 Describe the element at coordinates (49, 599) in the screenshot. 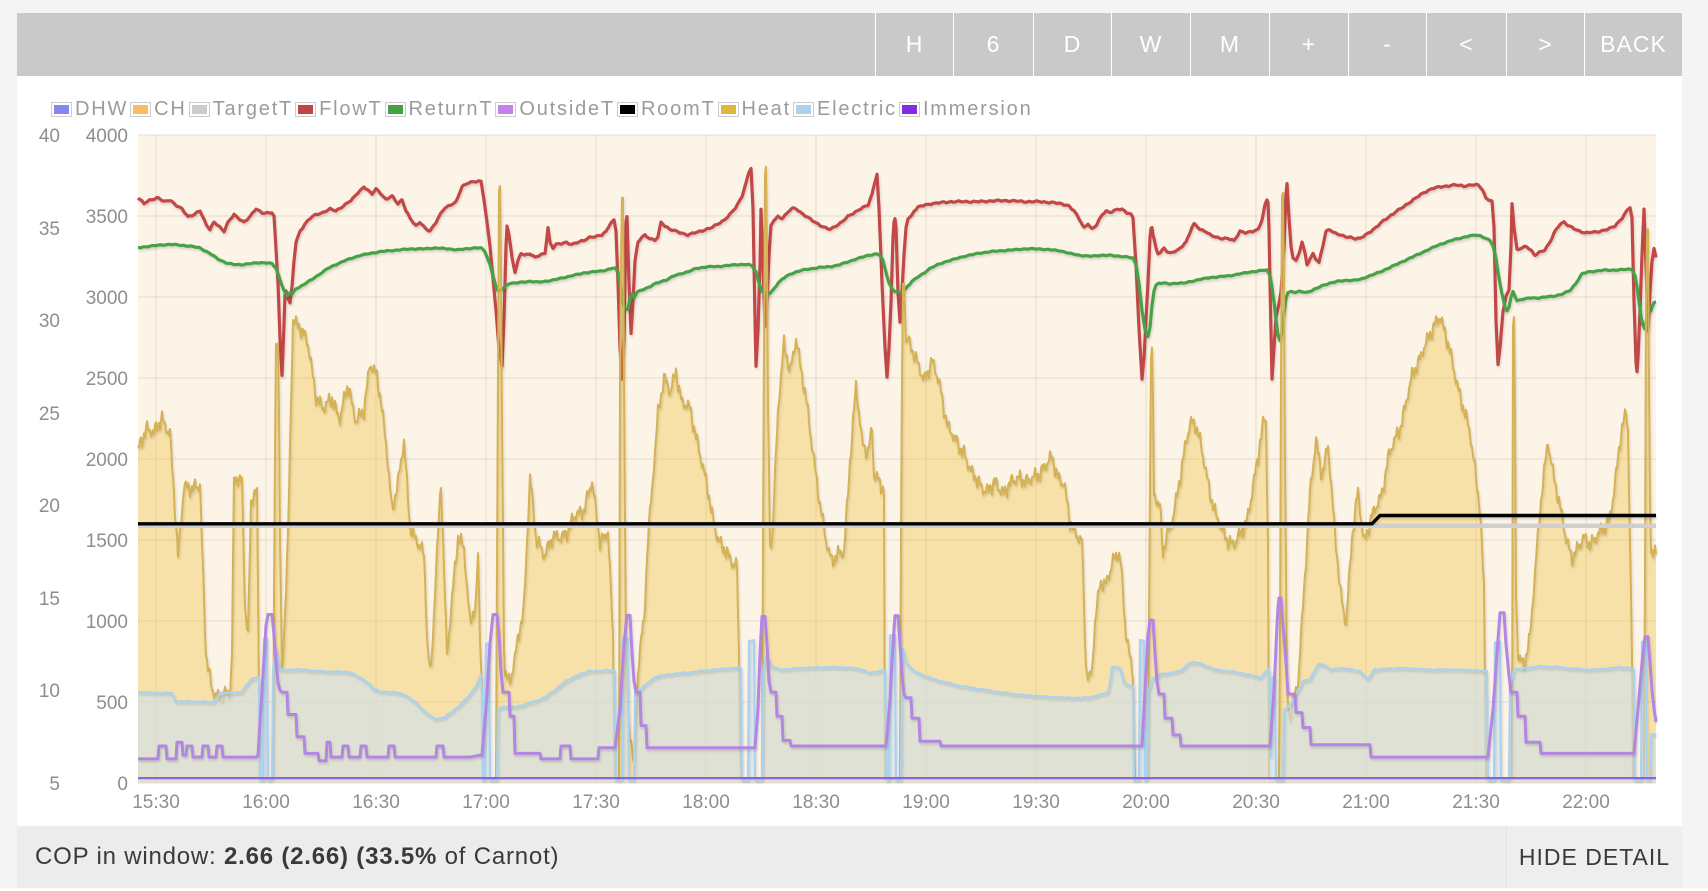

I see `svg-text: 15` at that location.